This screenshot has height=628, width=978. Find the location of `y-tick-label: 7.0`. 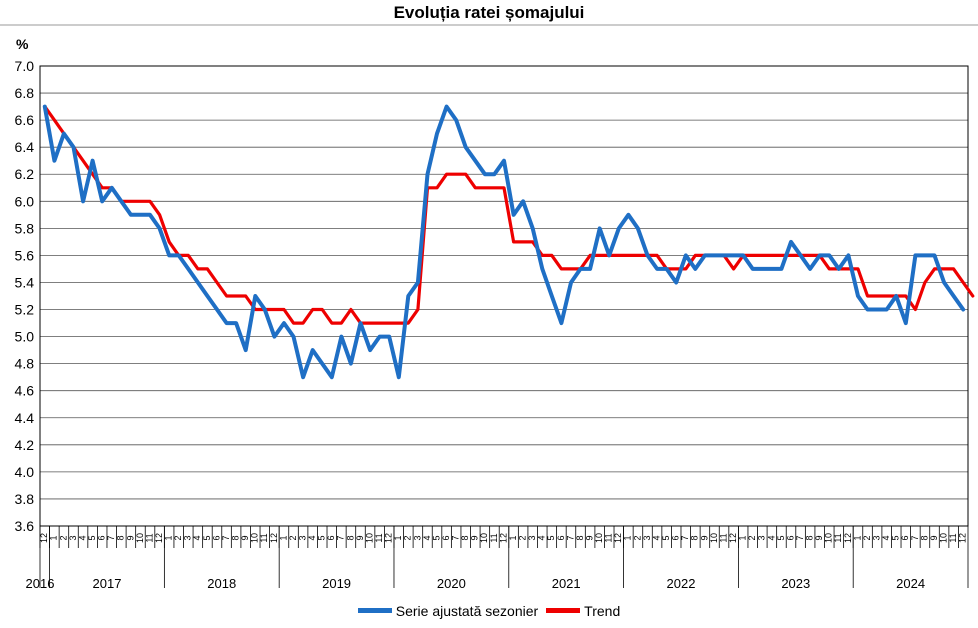

y-tick-label: 7.0 is located at coordinates (25, 66).